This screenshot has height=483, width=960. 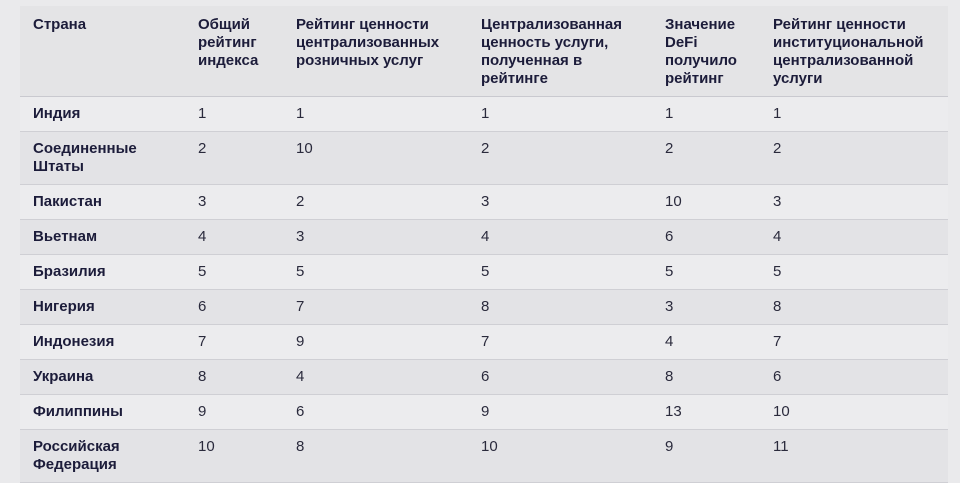 What do you see at coordinates (560, 272) in the screenshot?
I see `value-received-rank-cell: 5` at bounding box center [560, 272].